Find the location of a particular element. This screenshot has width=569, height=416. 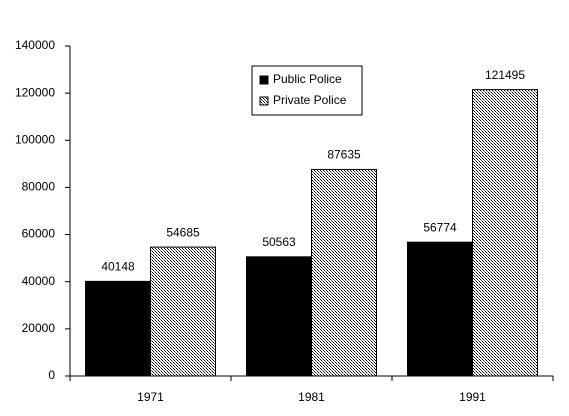

data-label: 40148 is located at coordinates (118, 267).